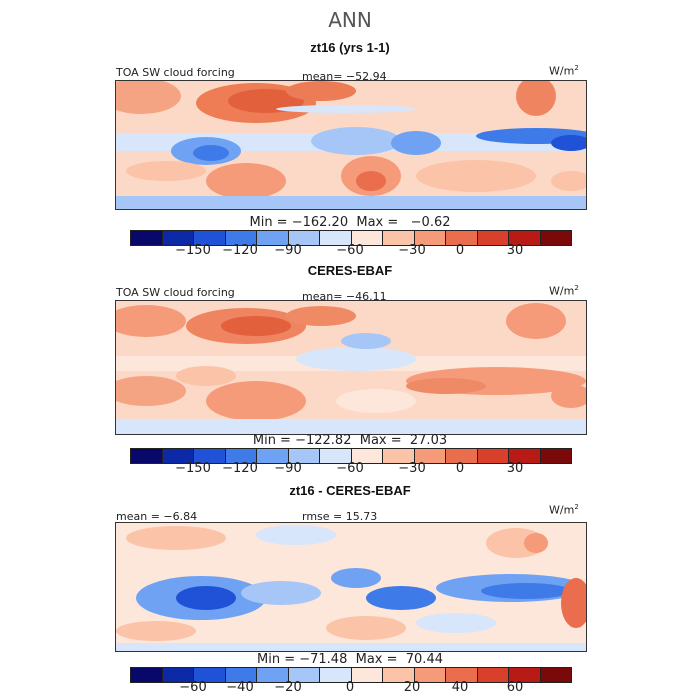 This screenshot has height=700, width=700. What do you see at coordinates (350, 490) in the screenshot?
I see `panel-3-title: zt16 - CERES-EBAF` at bounding box center [350, 490].